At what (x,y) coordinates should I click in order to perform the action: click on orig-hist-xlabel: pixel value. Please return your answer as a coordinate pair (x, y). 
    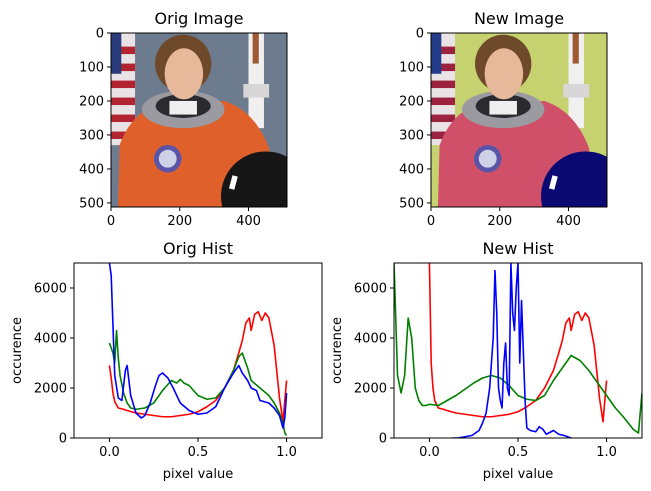
    Looking at the image, I should click on (198, 474).